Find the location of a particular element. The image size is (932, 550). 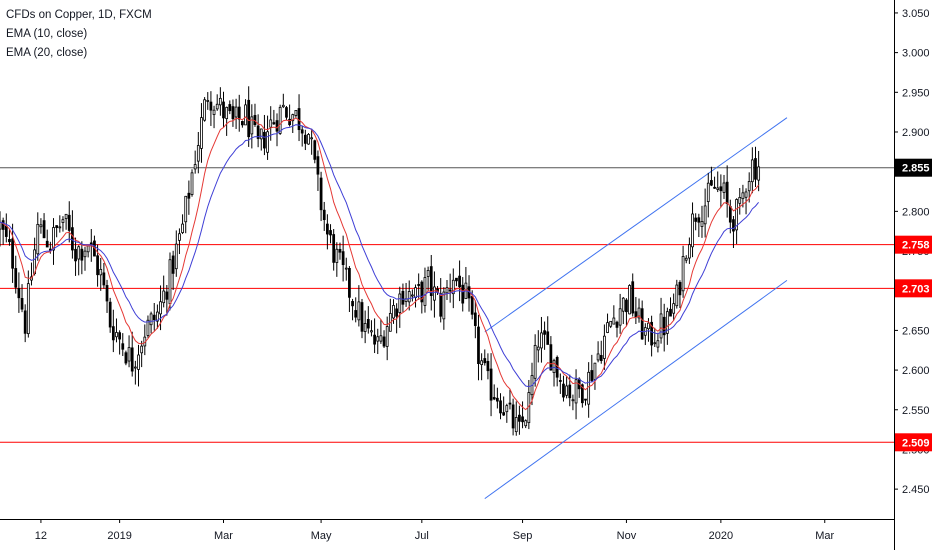

y-tick-label: 2.800 is located at coordinates (916, 212).